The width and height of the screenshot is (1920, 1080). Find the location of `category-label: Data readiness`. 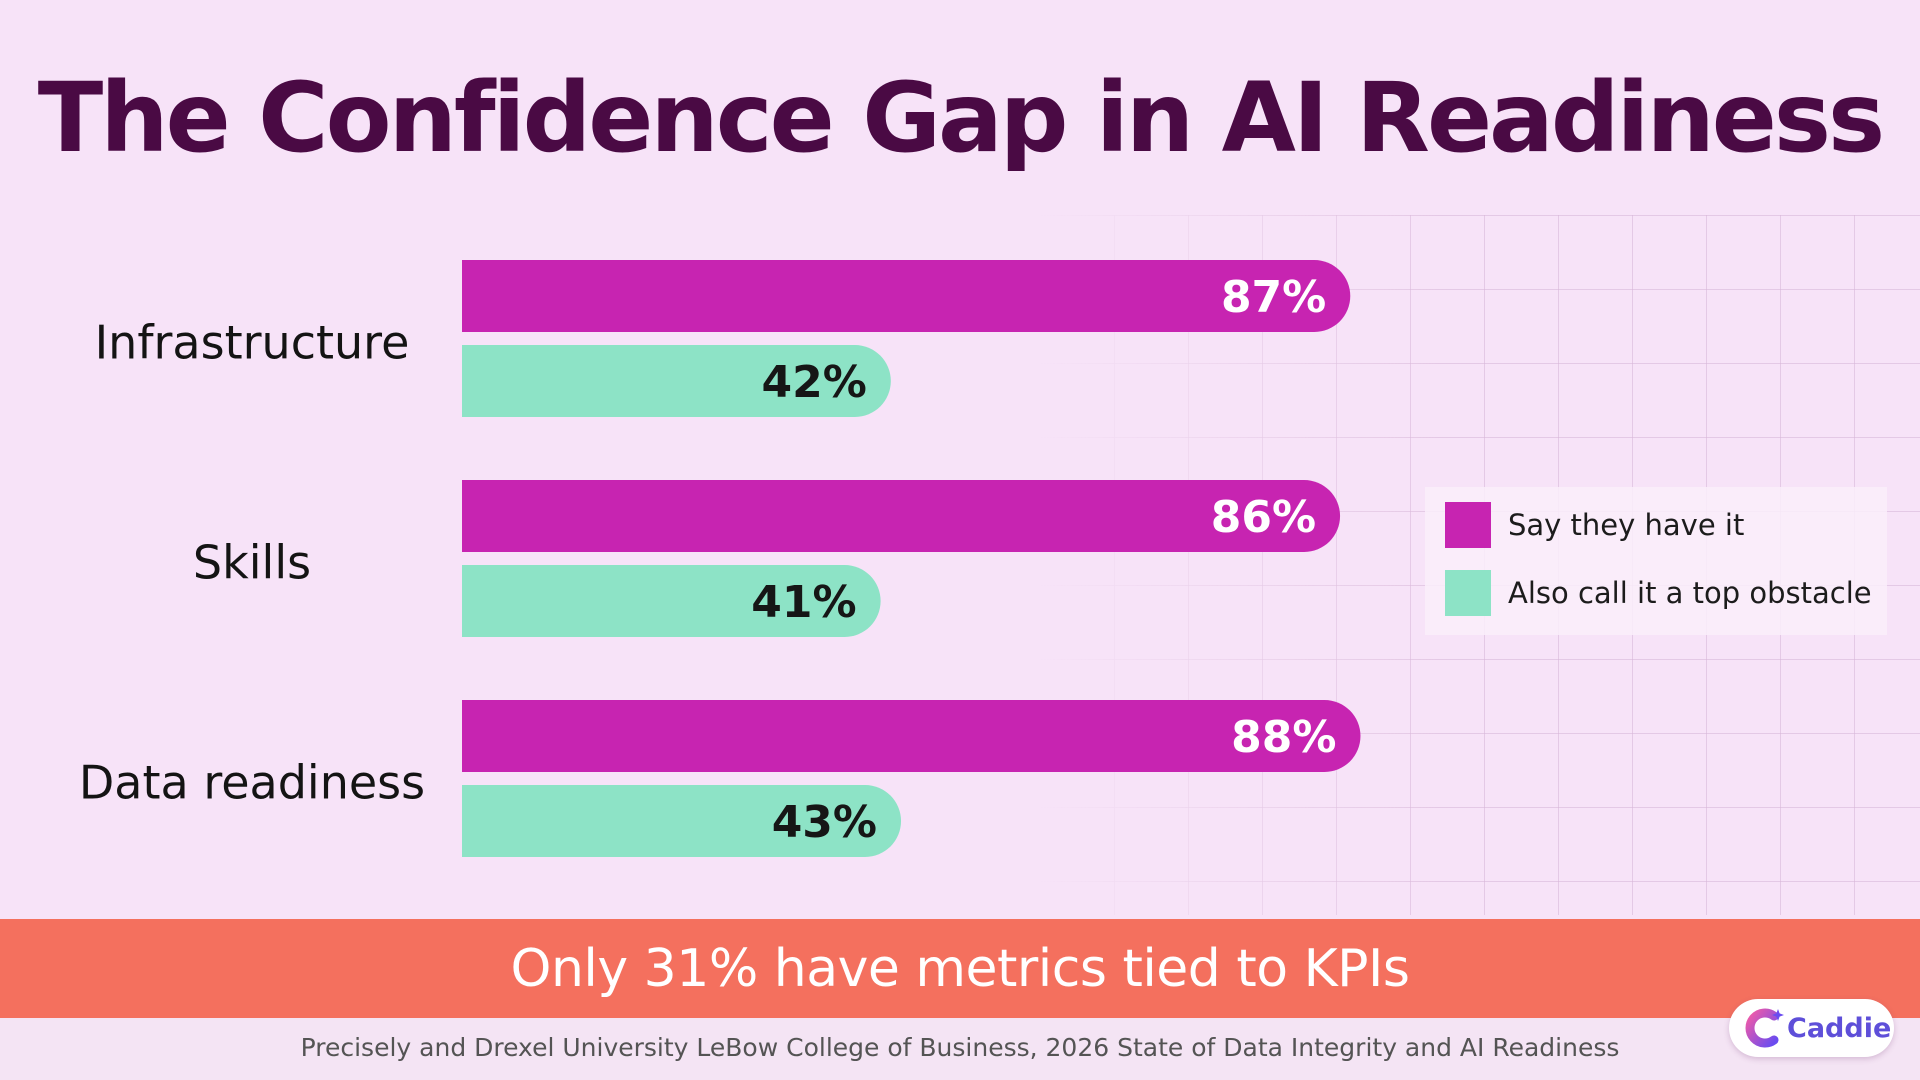

category-label: Data readiness is located at coordinates (252, 783).